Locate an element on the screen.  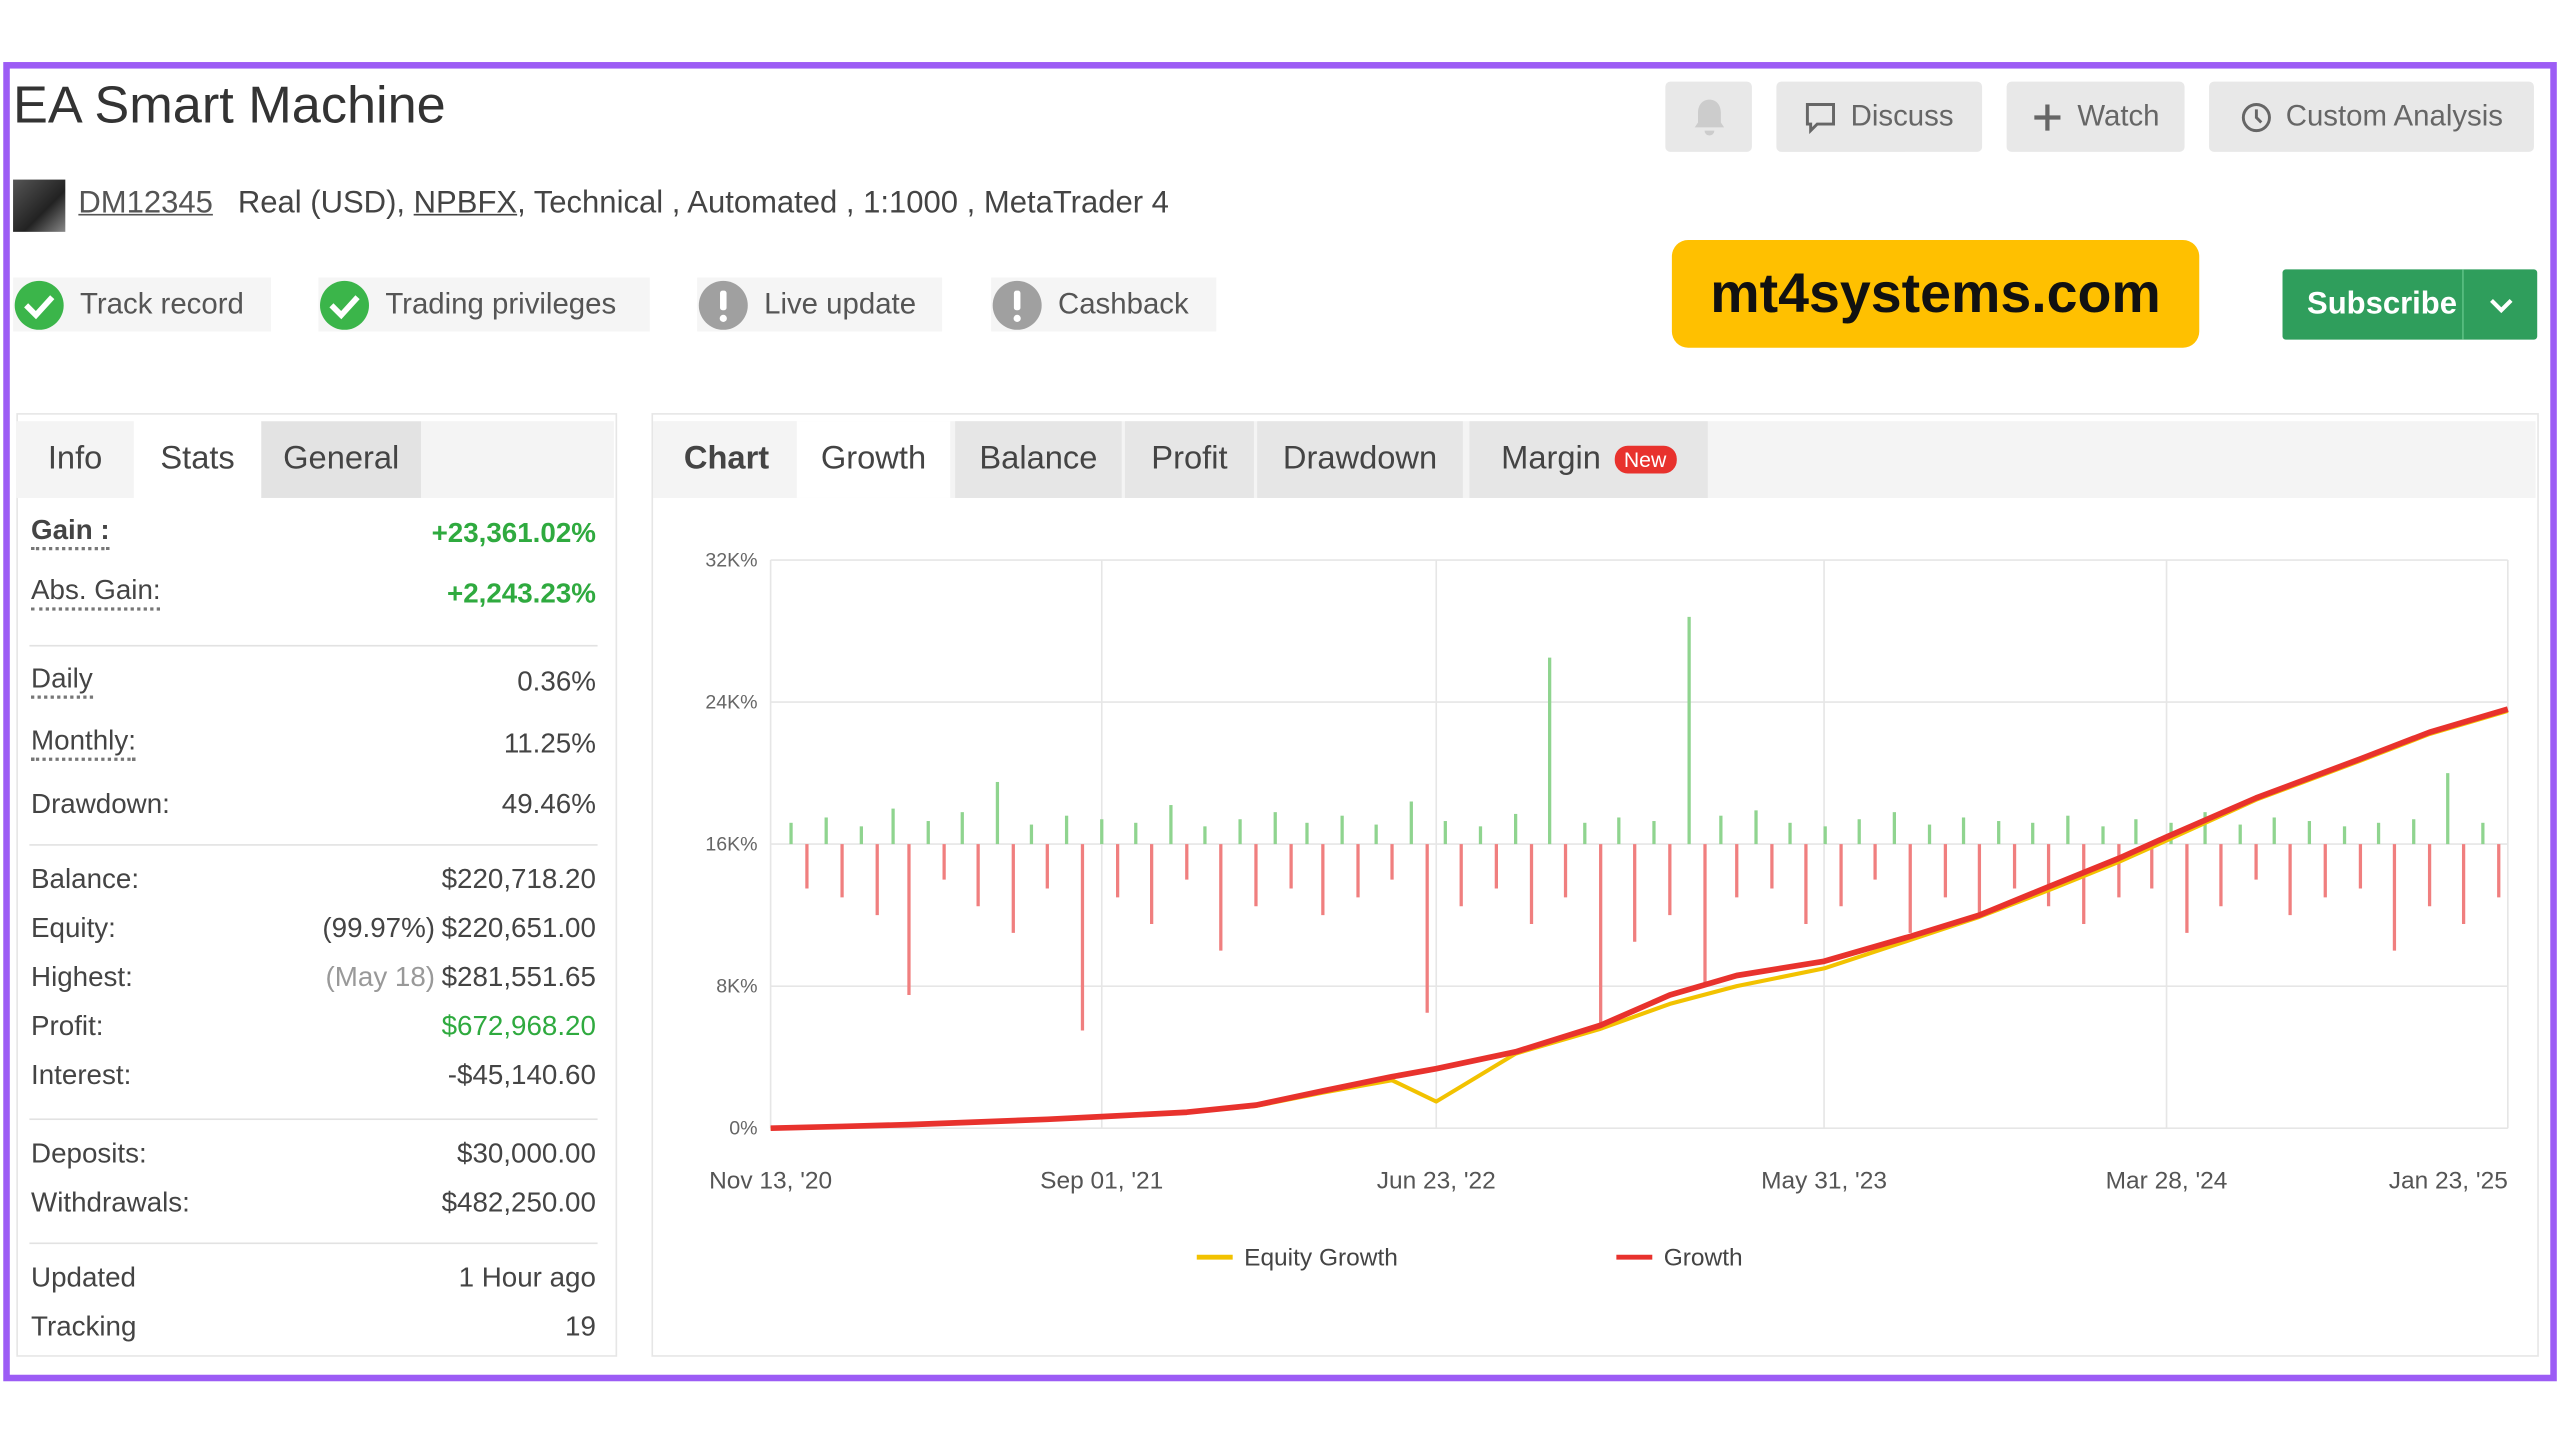
stat-label: Profit: is located at coordinates (67, 1026).